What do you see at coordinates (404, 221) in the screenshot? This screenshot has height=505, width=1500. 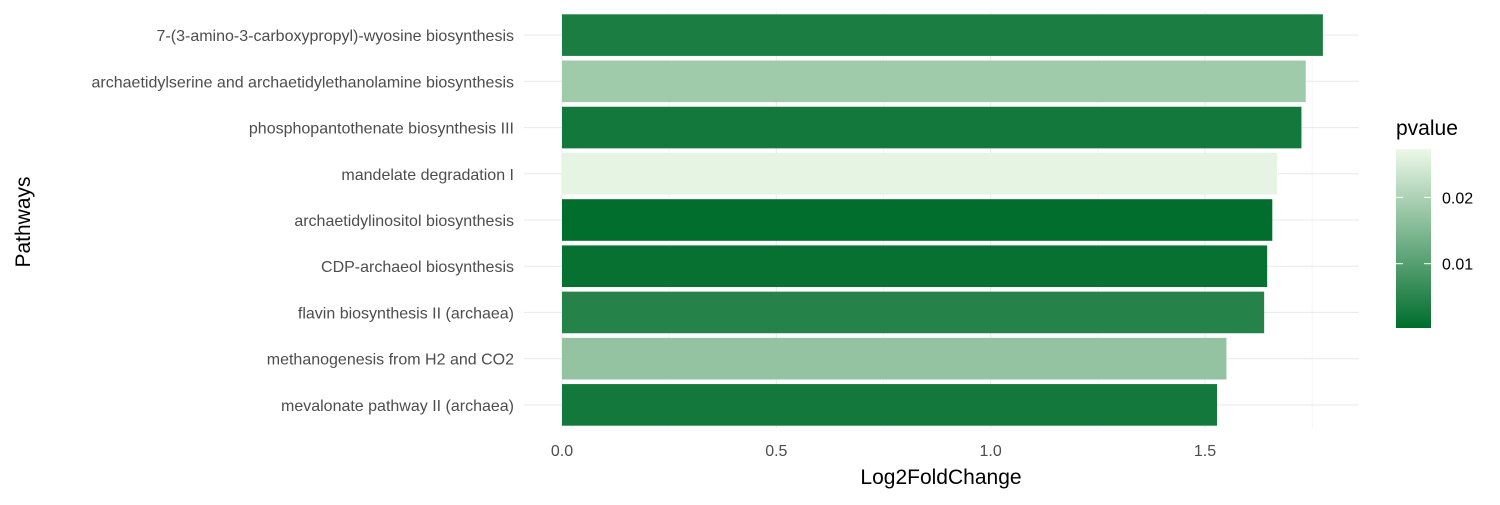 I see `y-tick-label: archaetidylinositol biosynthesis` at bounding box center [404, 221].